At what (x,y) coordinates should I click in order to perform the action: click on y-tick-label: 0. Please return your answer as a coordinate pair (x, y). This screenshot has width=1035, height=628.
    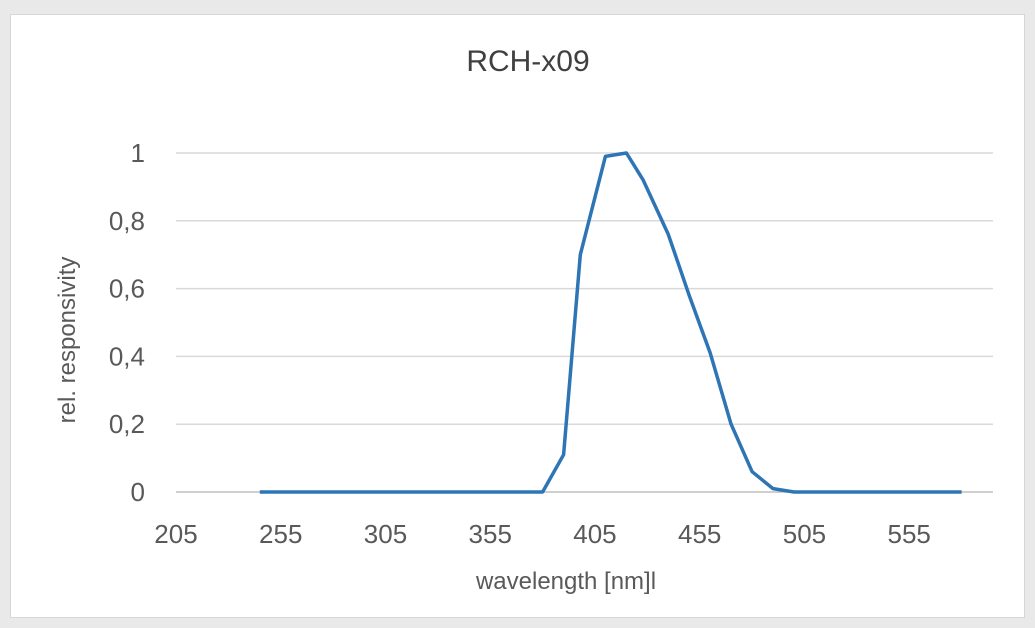
    Looking at the image, I should click on (138, 492).